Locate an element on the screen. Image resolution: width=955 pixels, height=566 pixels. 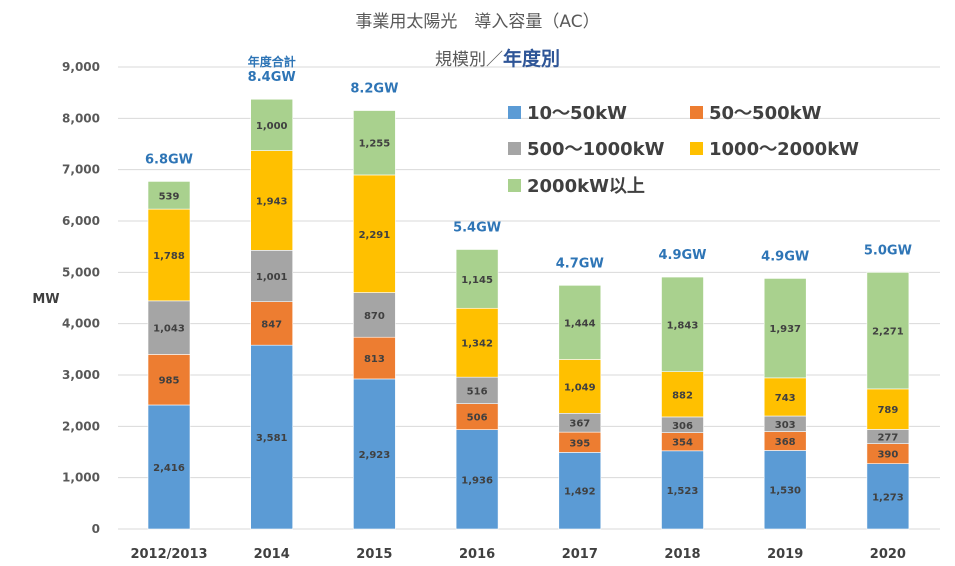
data-label: 1,492 is located at coordinates (580, 492).